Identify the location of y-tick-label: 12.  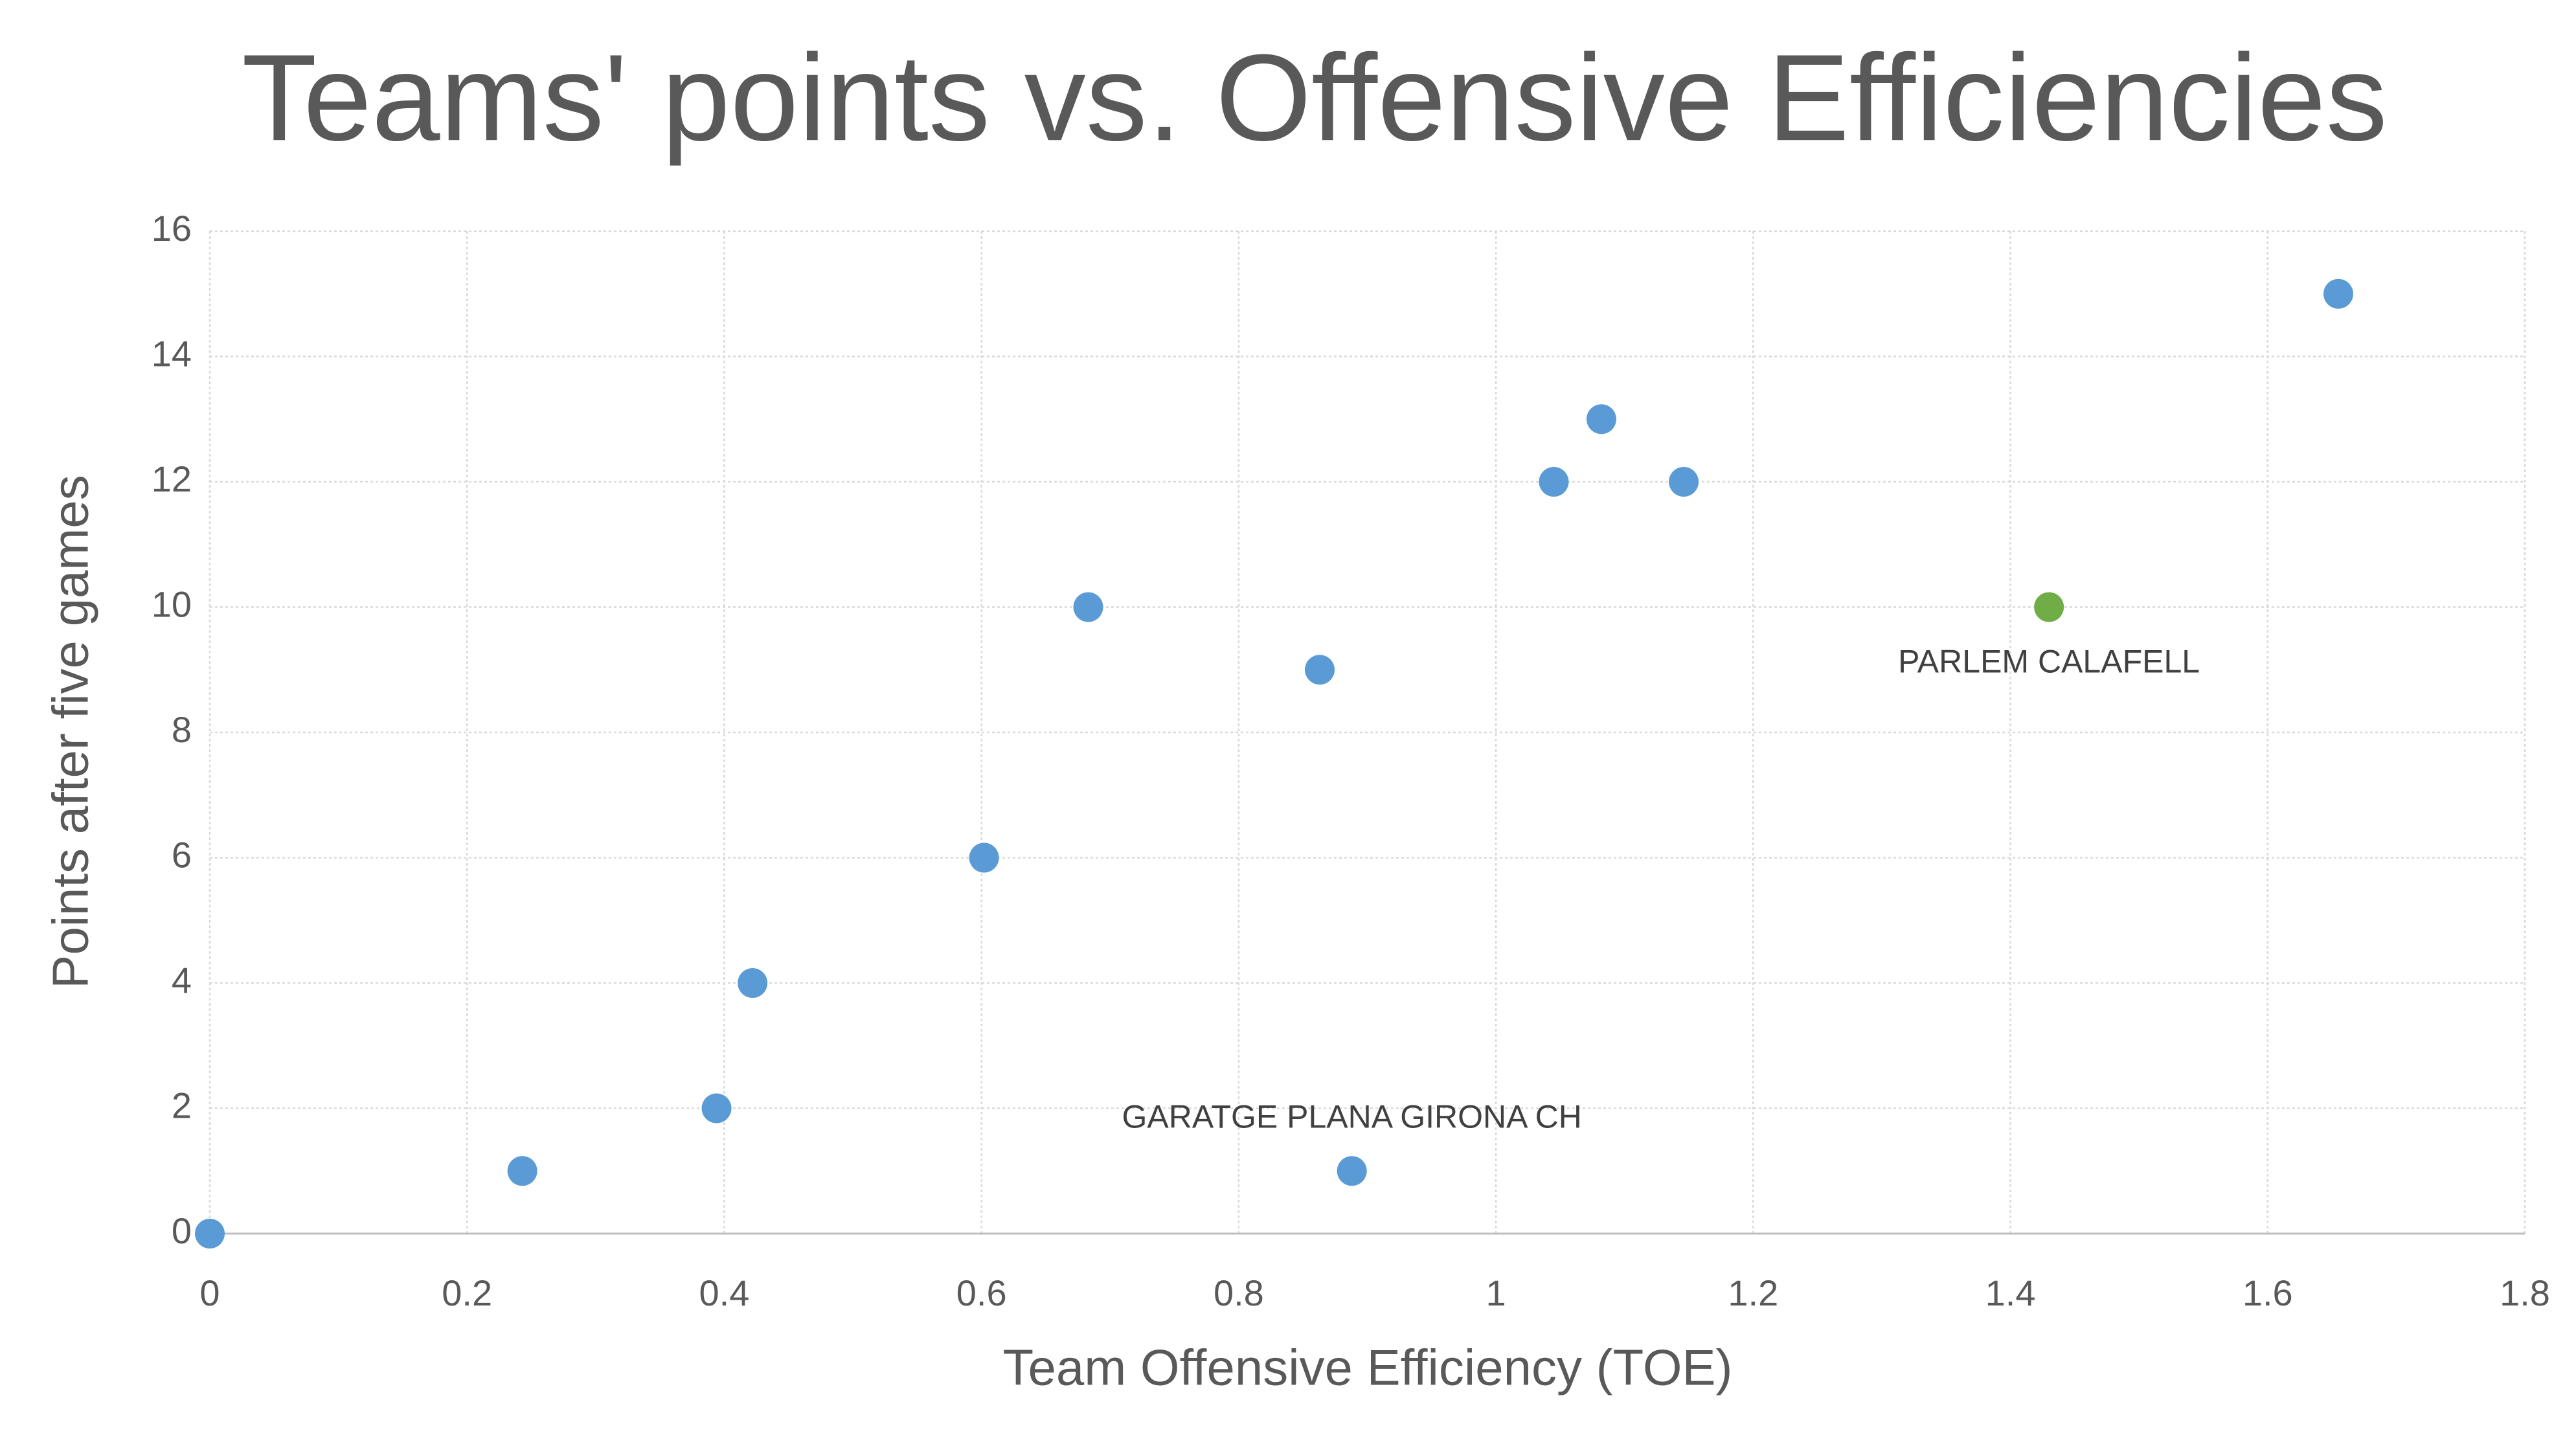
(172, 479).